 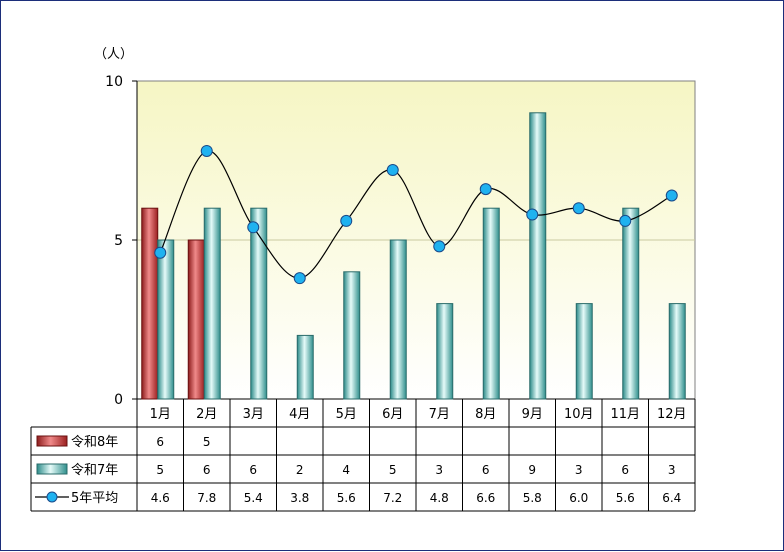 What do you see at coordinates (94, 498) in the screenshot?
I see `legend-label-3: 5年平均` at bounding box center [94, 498].